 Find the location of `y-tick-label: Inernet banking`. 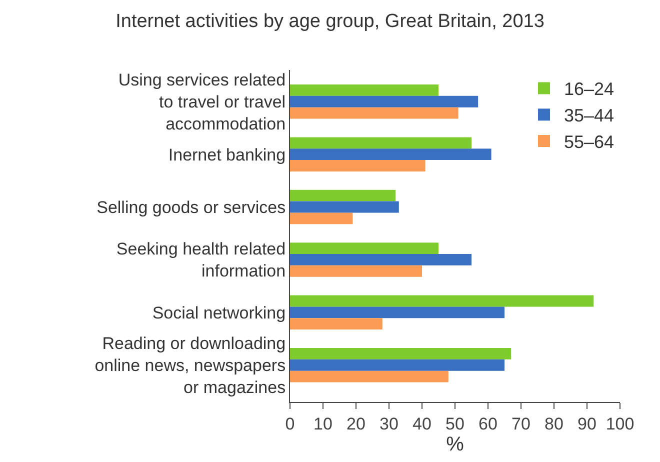

y-tick-label: Inernet banking is located at coordinates (227, 154).